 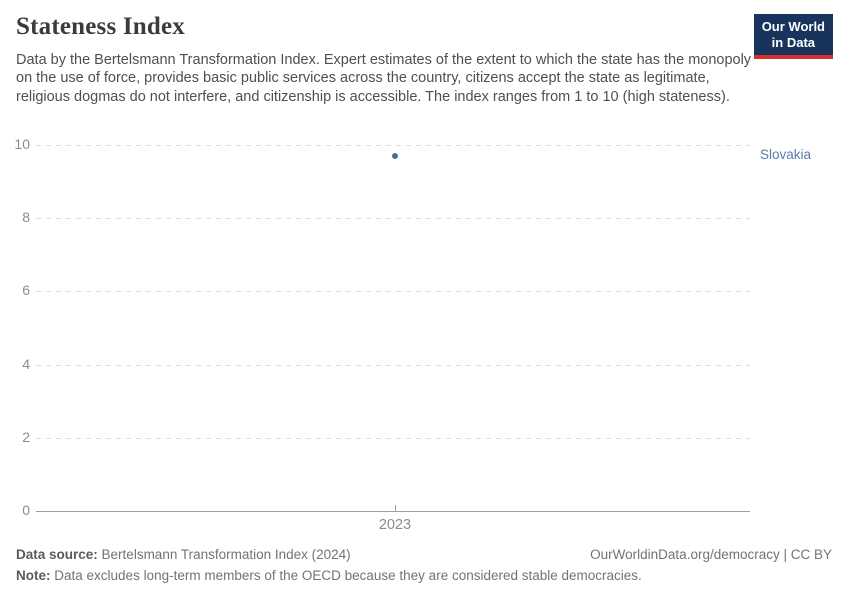 What do you see at coordinates (26, 436) in the screenshot?
I see `y-axis-tick-label: 2` at bounding box center [26, 436].